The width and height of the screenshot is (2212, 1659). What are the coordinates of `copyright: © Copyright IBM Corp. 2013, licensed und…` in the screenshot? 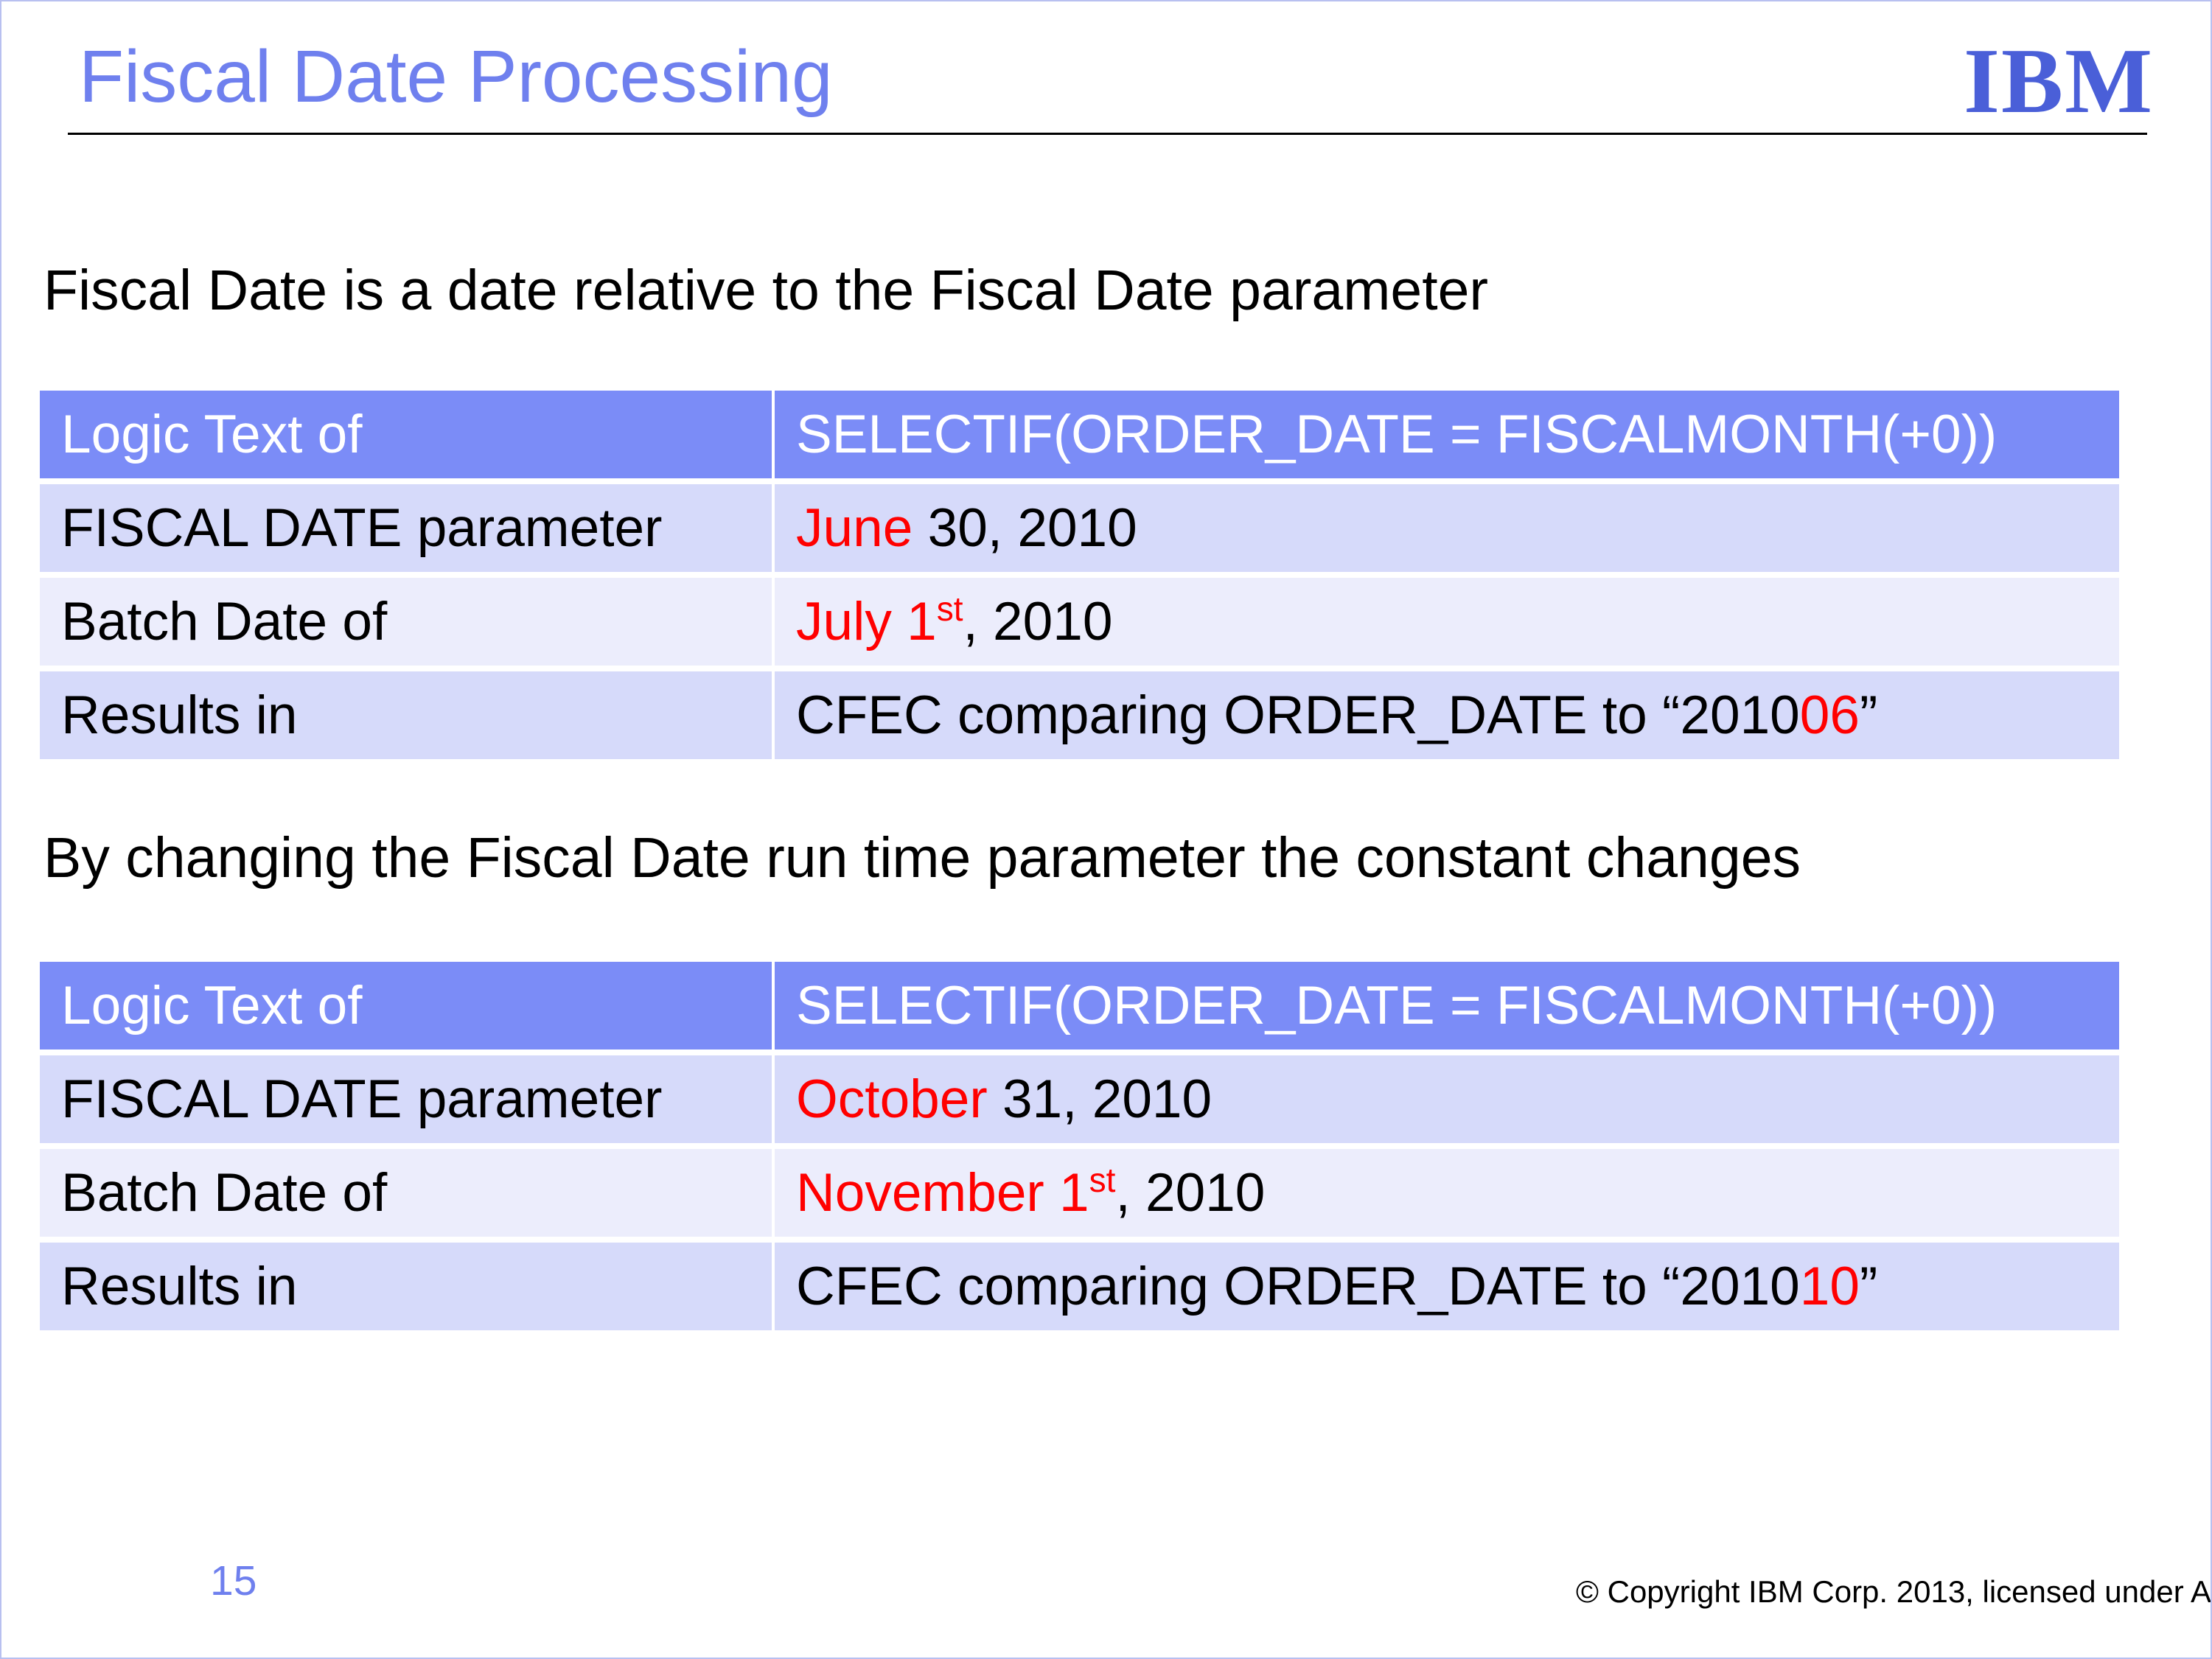 It's located at (1894, 1591).